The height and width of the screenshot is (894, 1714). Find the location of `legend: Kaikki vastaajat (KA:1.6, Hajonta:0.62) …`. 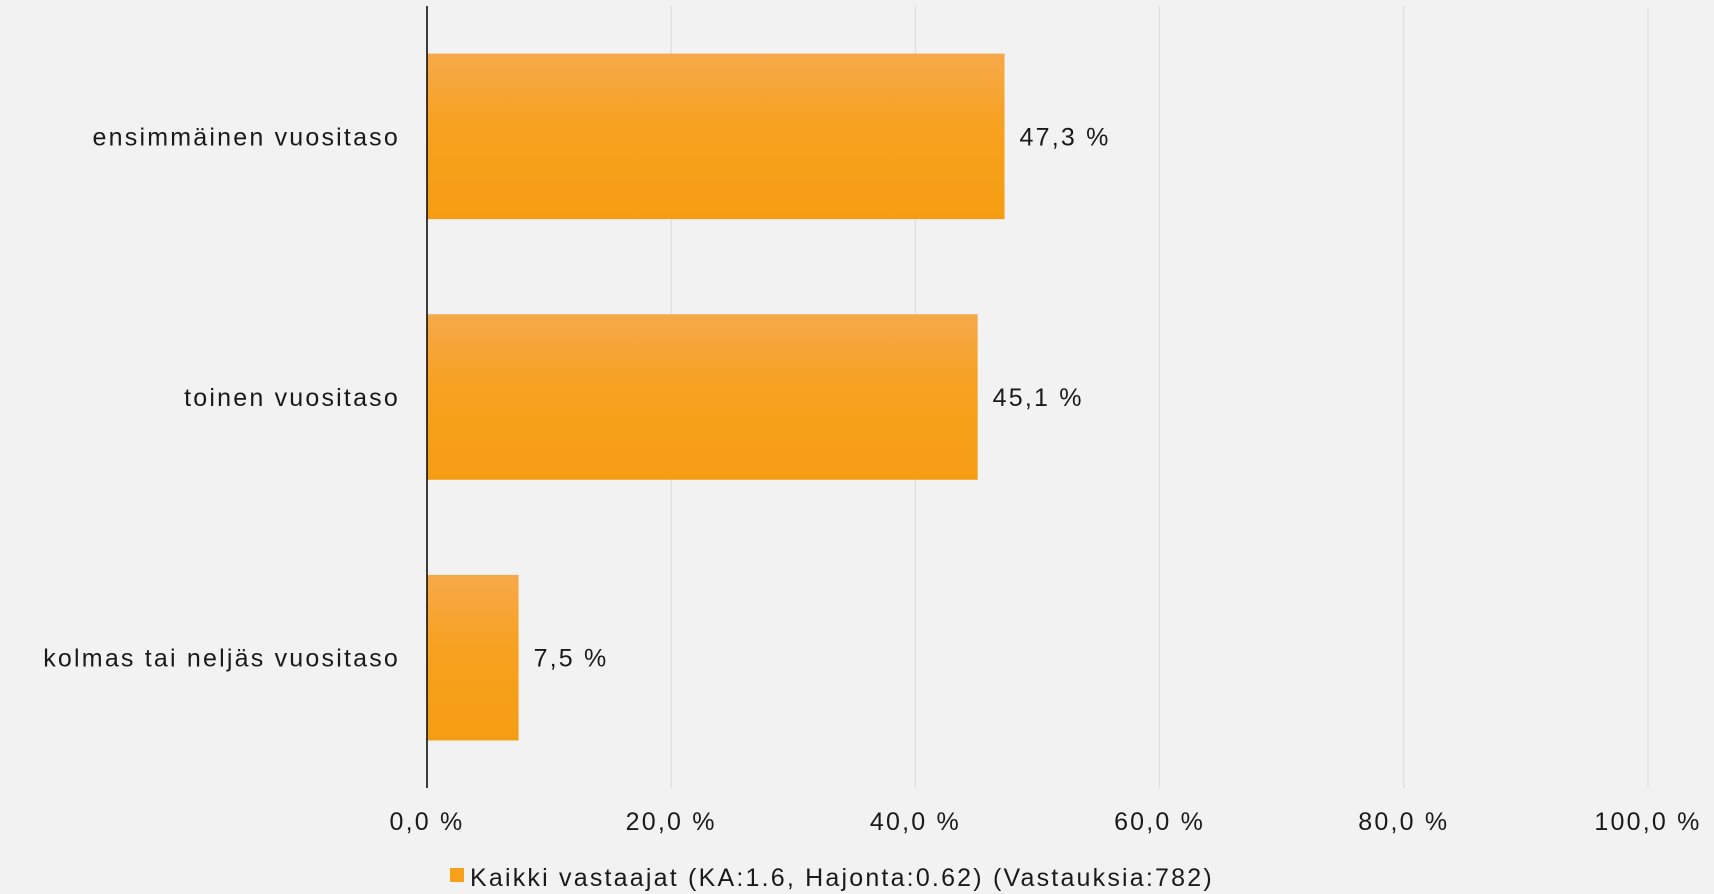

legend: Kaikki vastaajat (KA:1.6, Hajonta:0.62) … is located at coordinates (832, 878).